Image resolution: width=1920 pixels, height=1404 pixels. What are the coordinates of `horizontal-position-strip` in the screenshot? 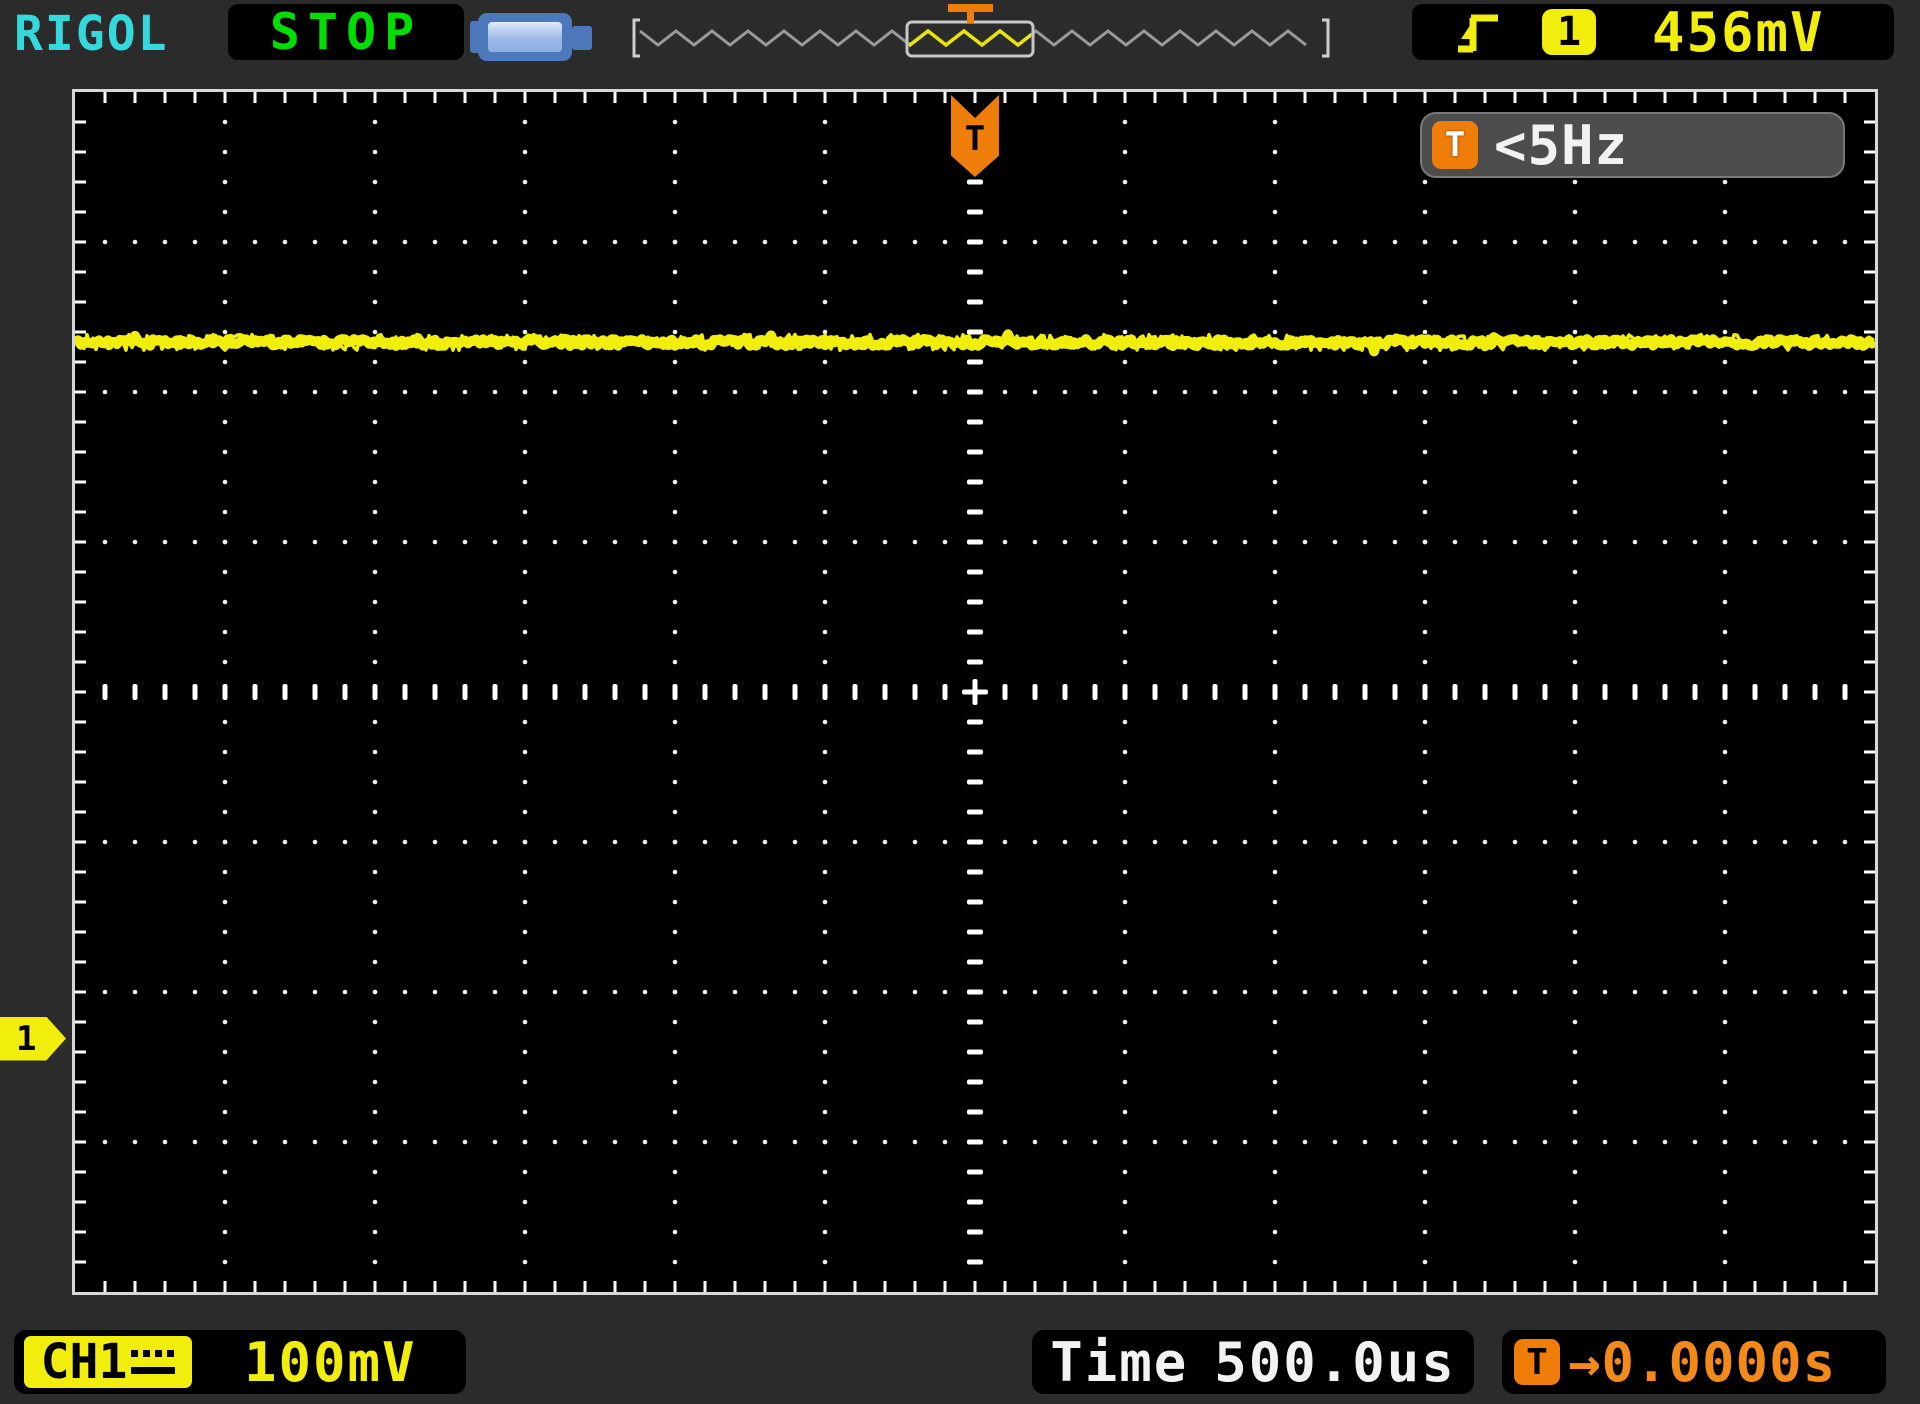 It's located at (981, 31).